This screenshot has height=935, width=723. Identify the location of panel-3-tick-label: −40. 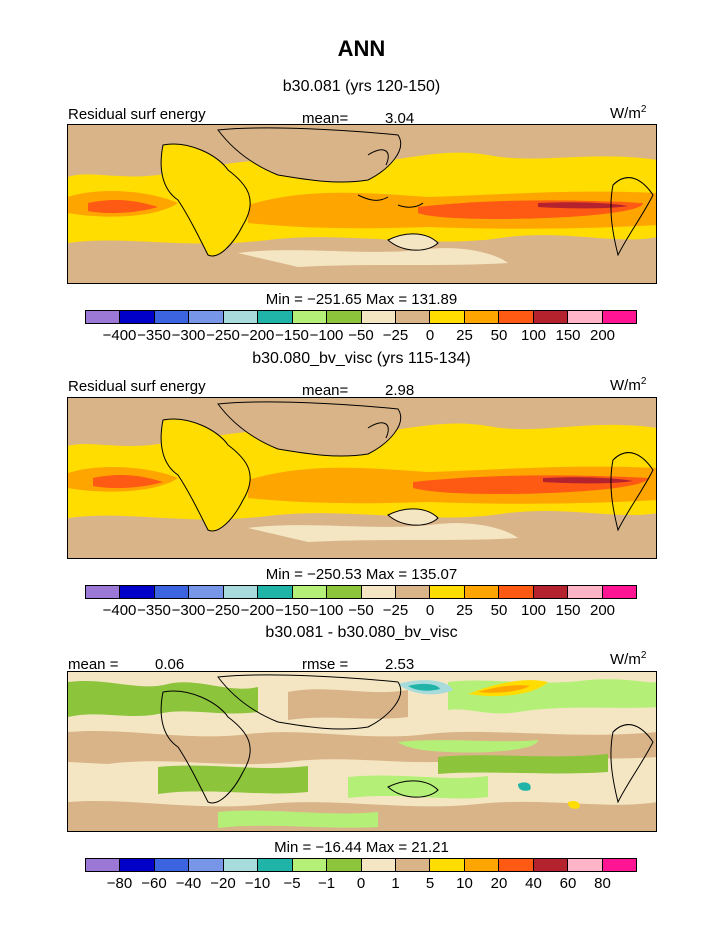
(188, 883).